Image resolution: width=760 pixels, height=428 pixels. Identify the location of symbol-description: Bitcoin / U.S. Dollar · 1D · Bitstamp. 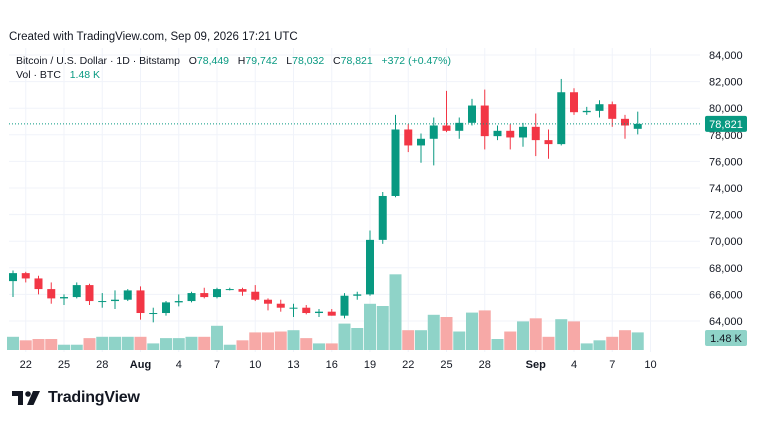
(98, 61).